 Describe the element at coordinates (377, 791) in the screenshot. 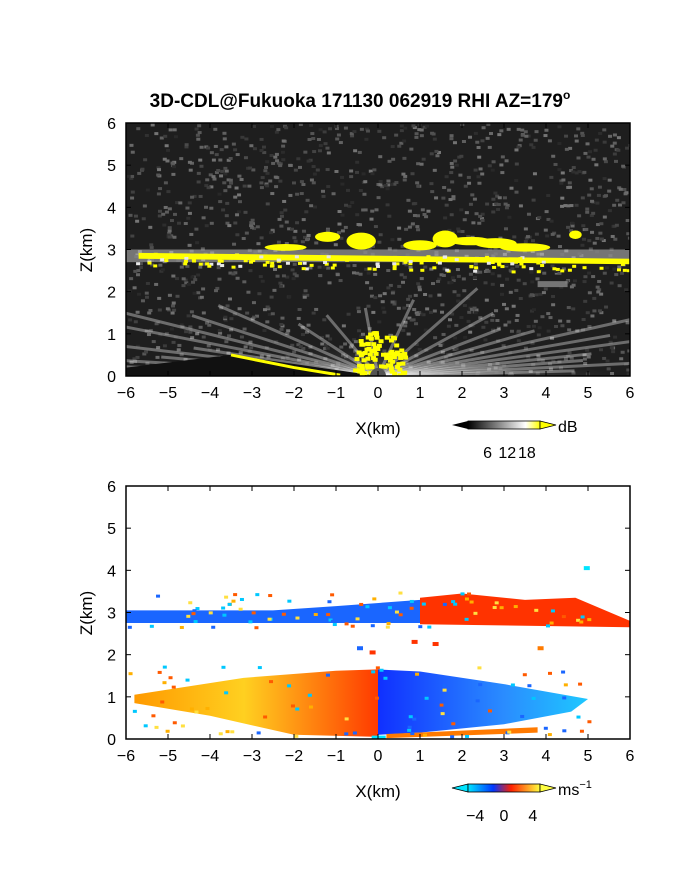

I see `velocity-xlabel: X(km)` at that location.